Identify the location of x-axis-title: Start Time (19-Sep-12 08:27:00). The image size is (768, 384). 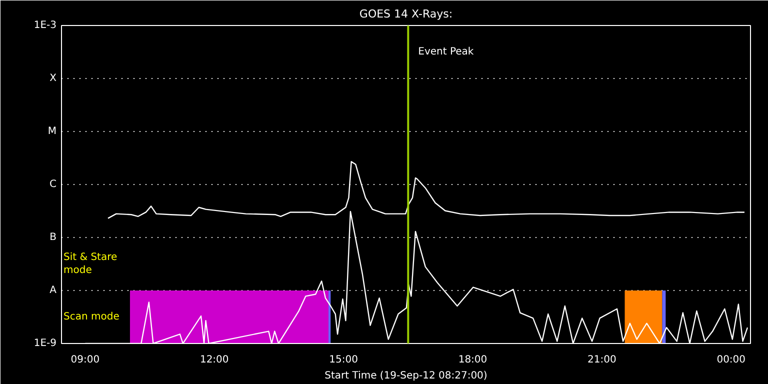
(406, 376).